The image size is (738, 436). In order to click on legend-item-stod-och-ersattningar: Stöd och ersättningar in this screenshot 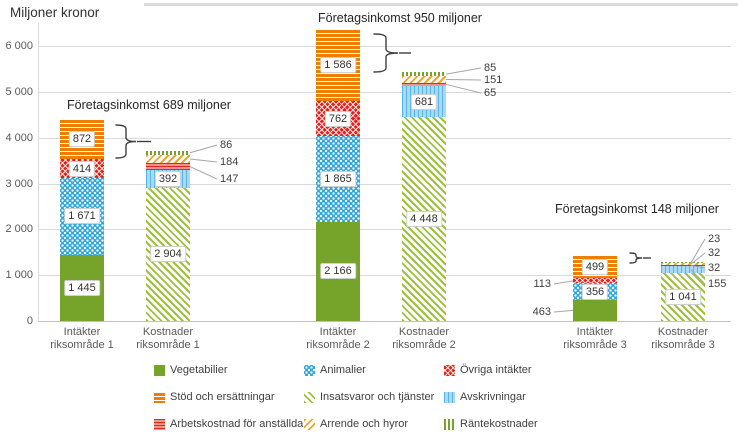, I will do `click(229, 397)`.